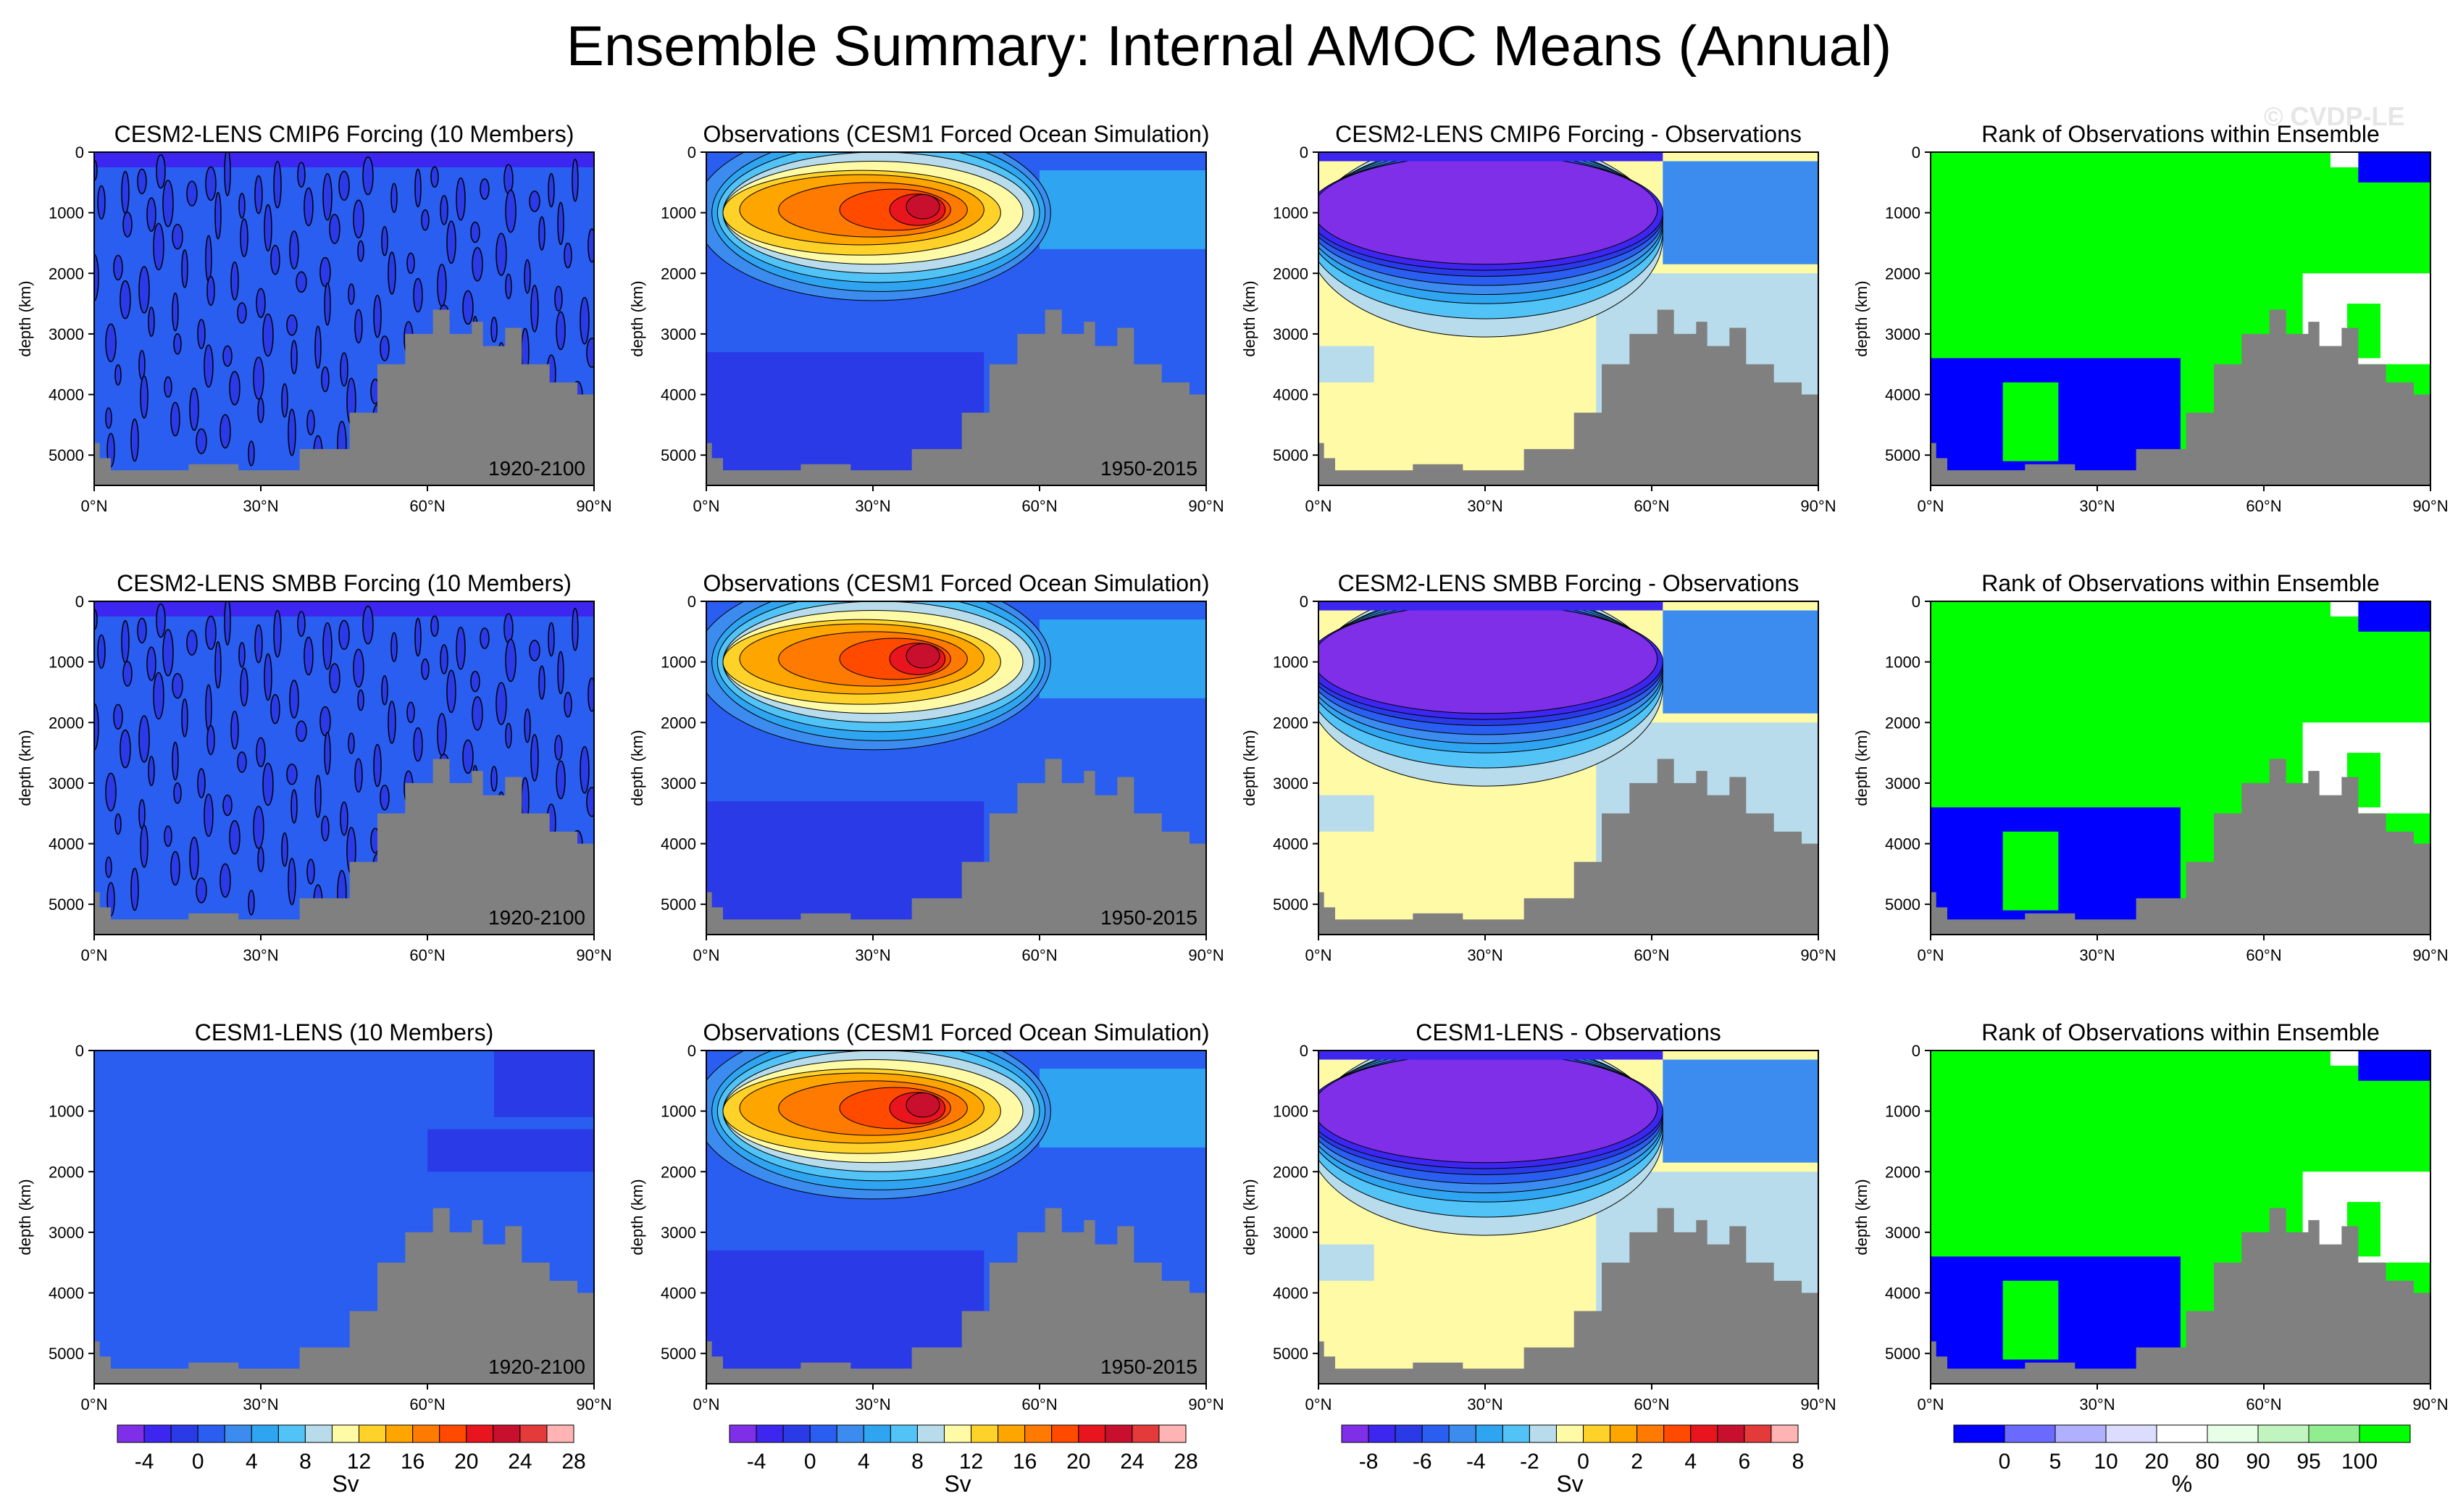  What do you see at coordinates (1290, 1112) in the screenshot?
I see `y-tick-label: 1000` at bounding box center [1290, 1112].